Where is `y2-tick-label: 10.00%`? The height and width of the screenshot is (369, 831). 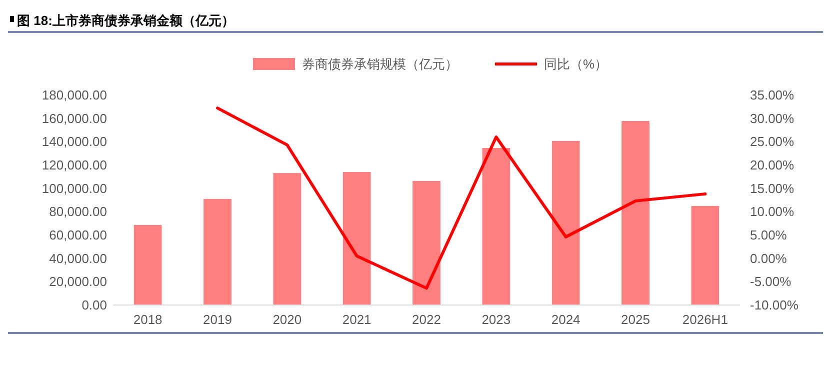 y2-tick-label: 10.00% is located at coordinates (772, 212).